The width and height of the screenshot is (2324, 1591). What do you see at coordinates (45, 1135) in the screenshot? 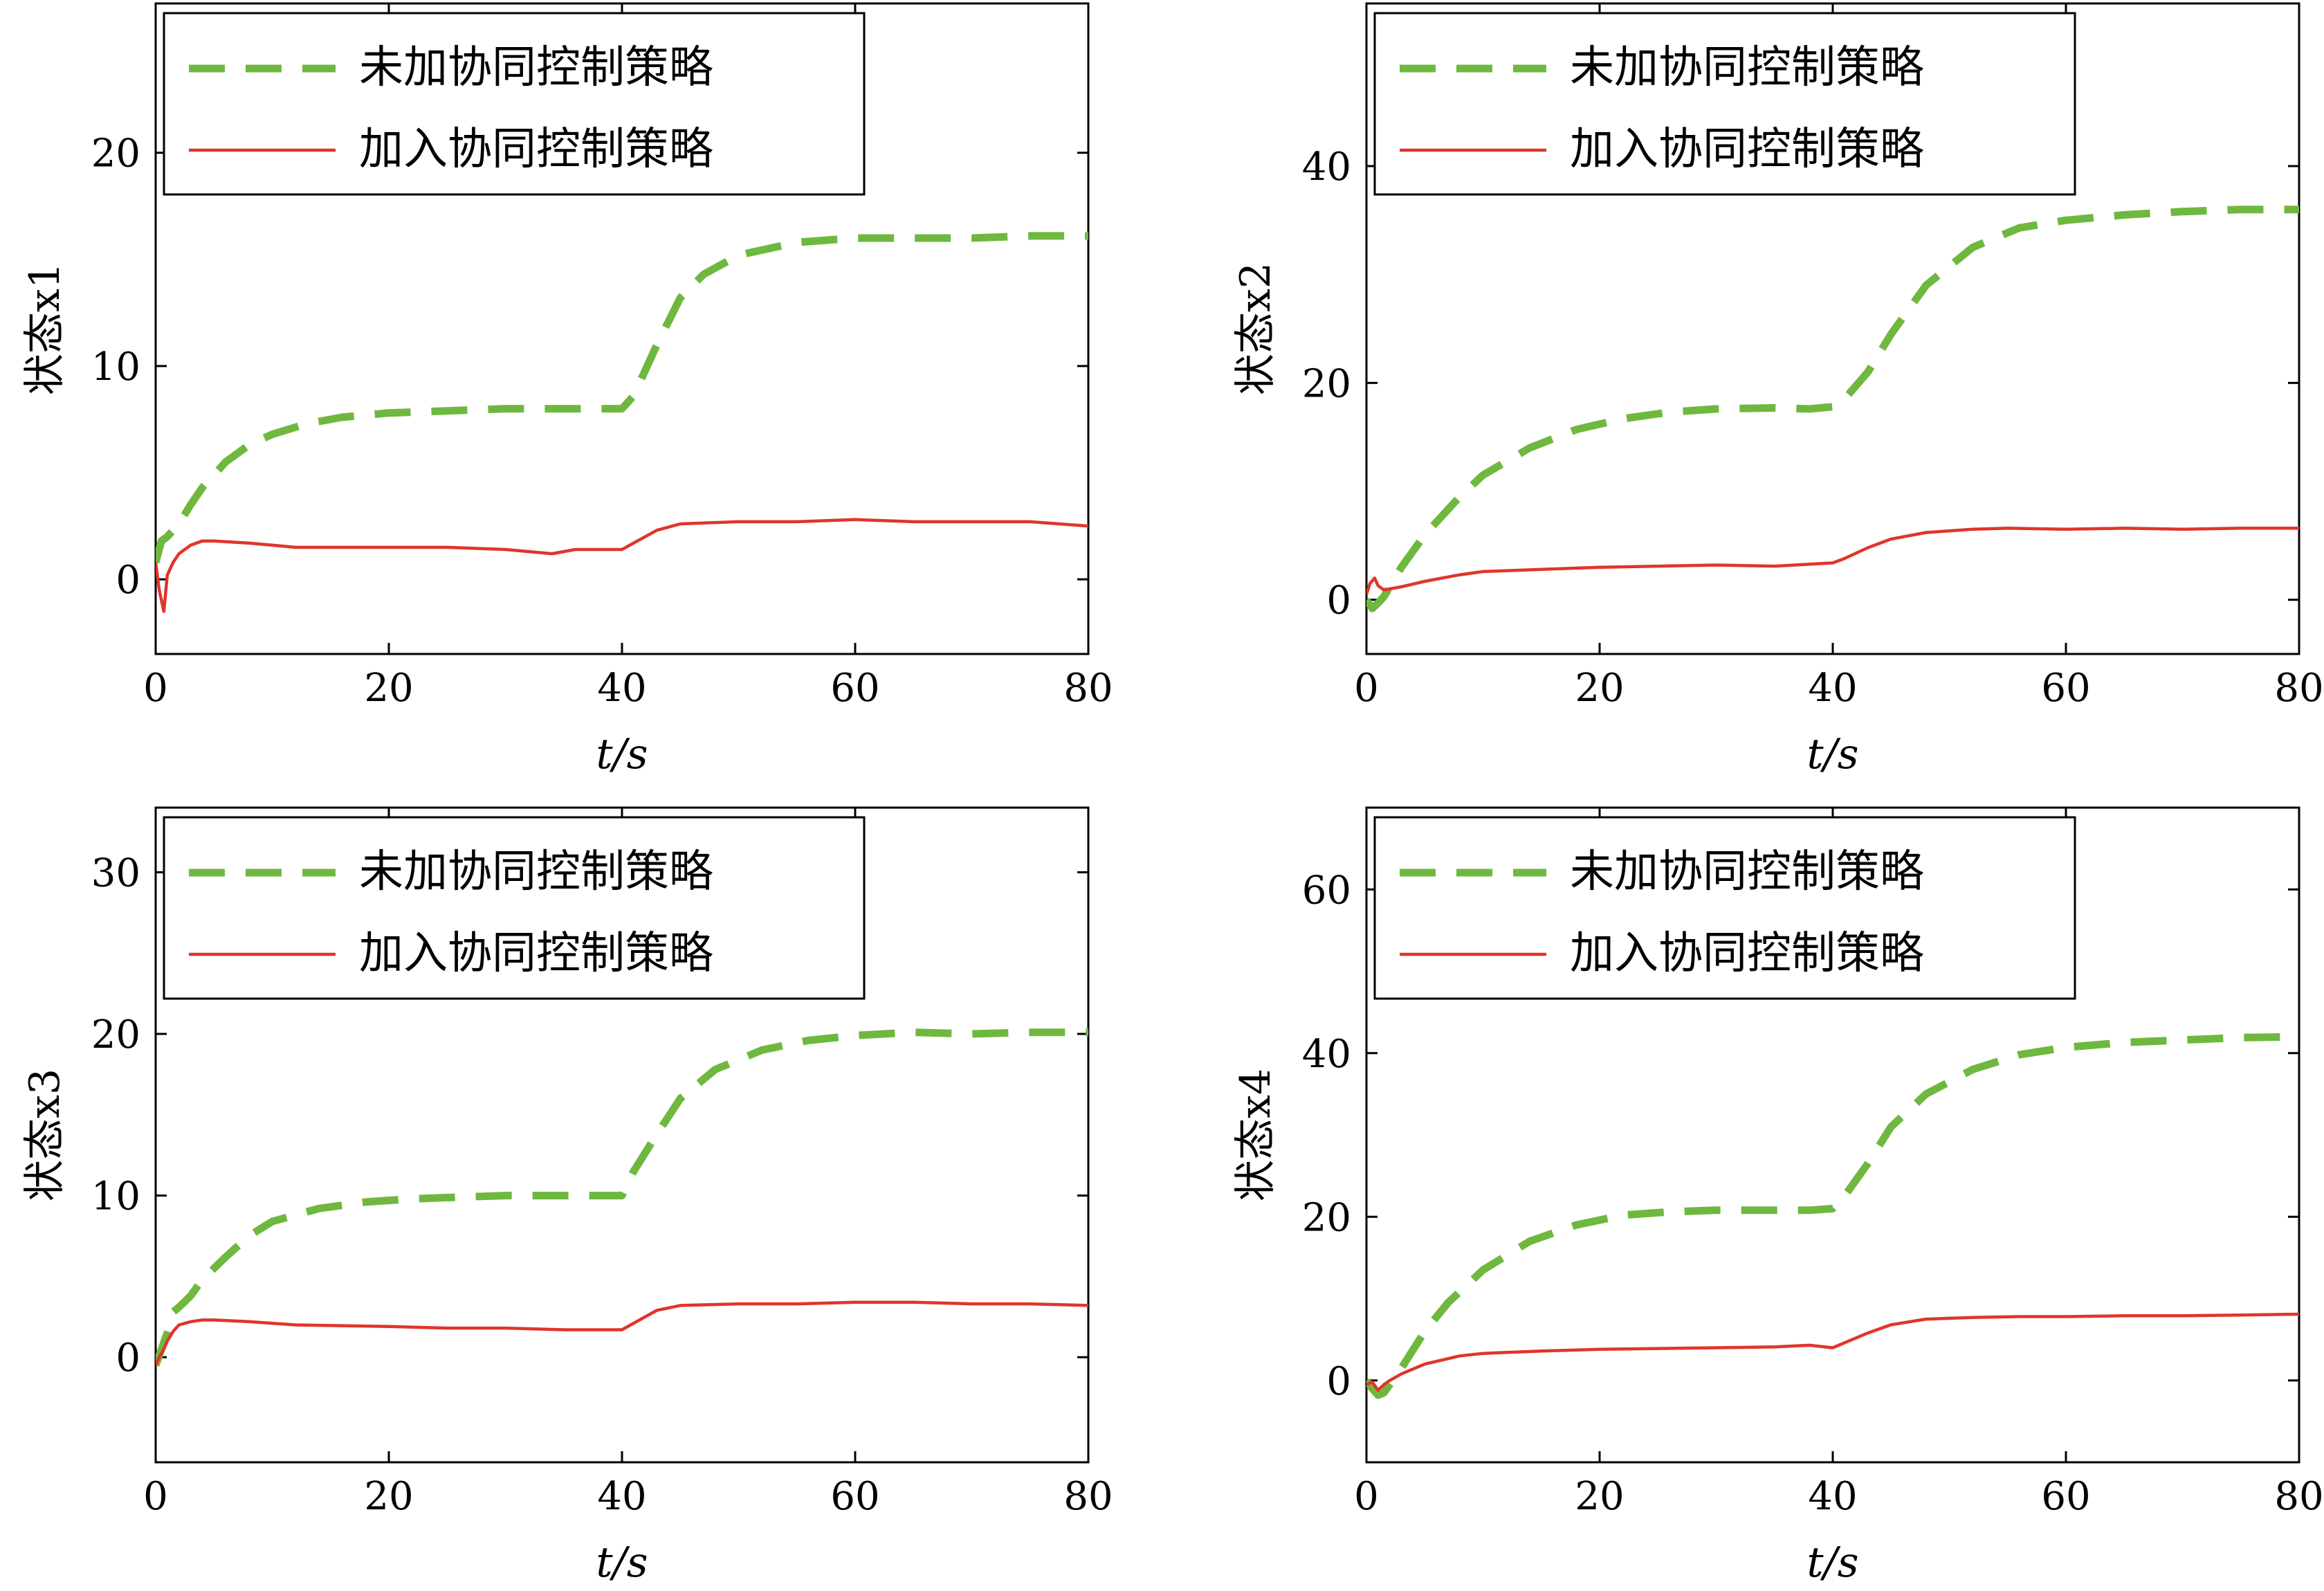
I see `y-axis-label: 状态x3` at bounding box center [45, 1135].